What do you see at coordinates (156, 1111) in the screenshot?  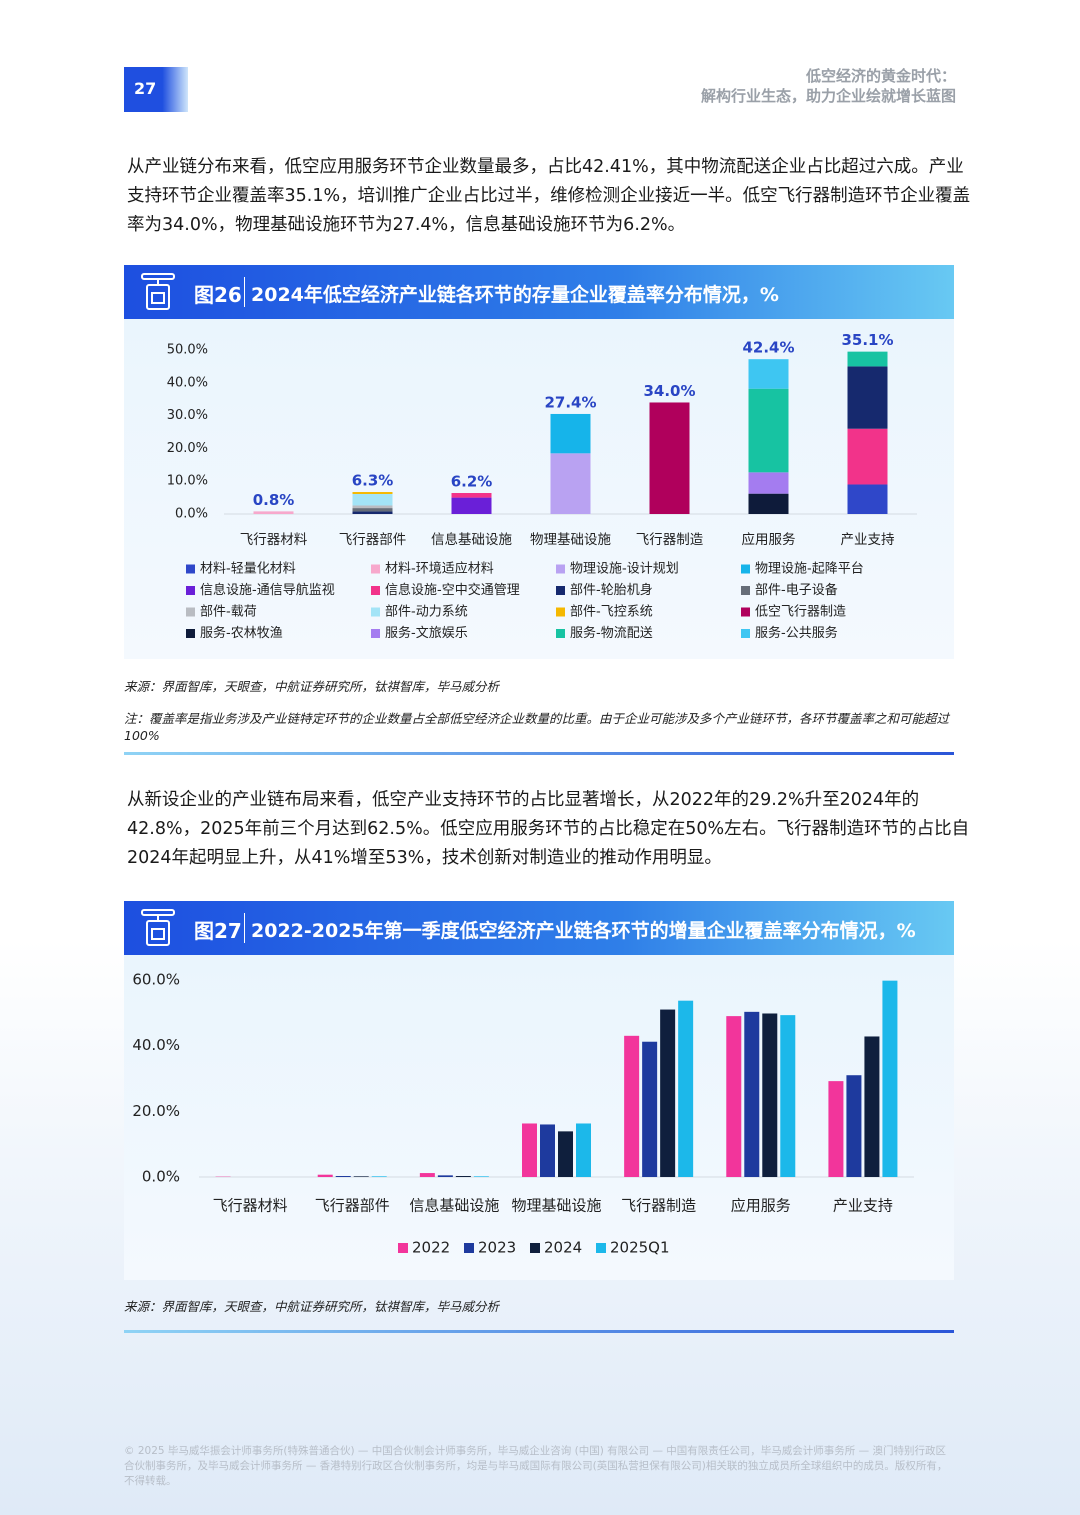 I see `y-tick-label: 20.0%` at bounding box center [156, 1111].